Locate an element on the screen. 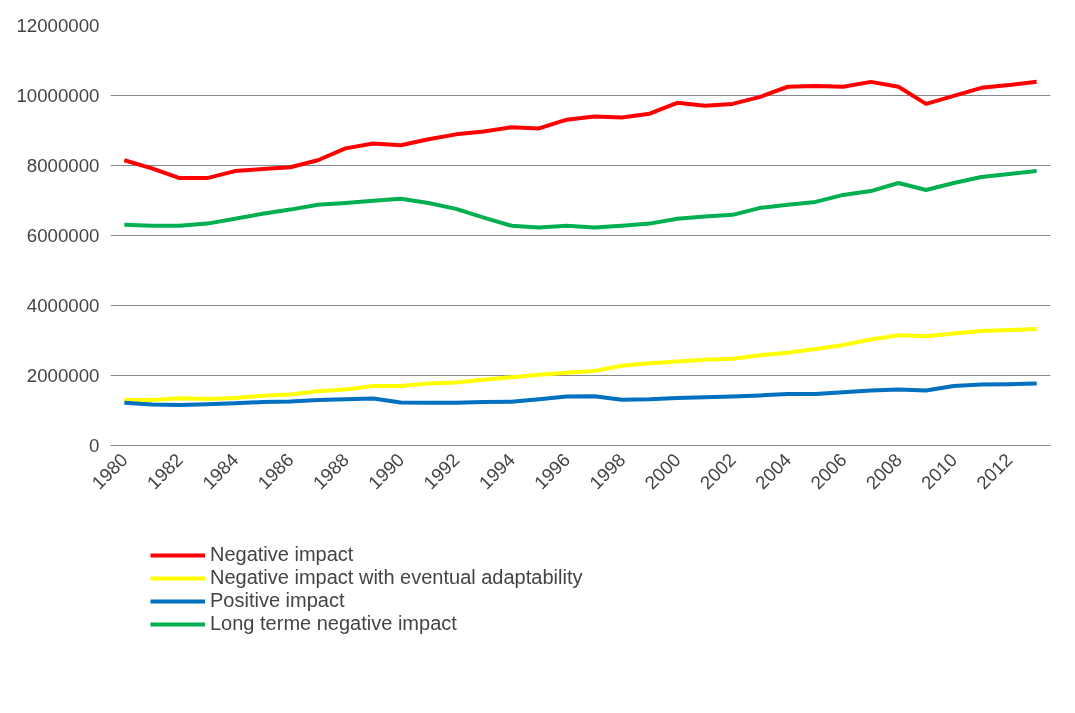 The height and width of the screenshot is (713, 1075). y-tick-label: 0 is located at coordinates (94, 445).